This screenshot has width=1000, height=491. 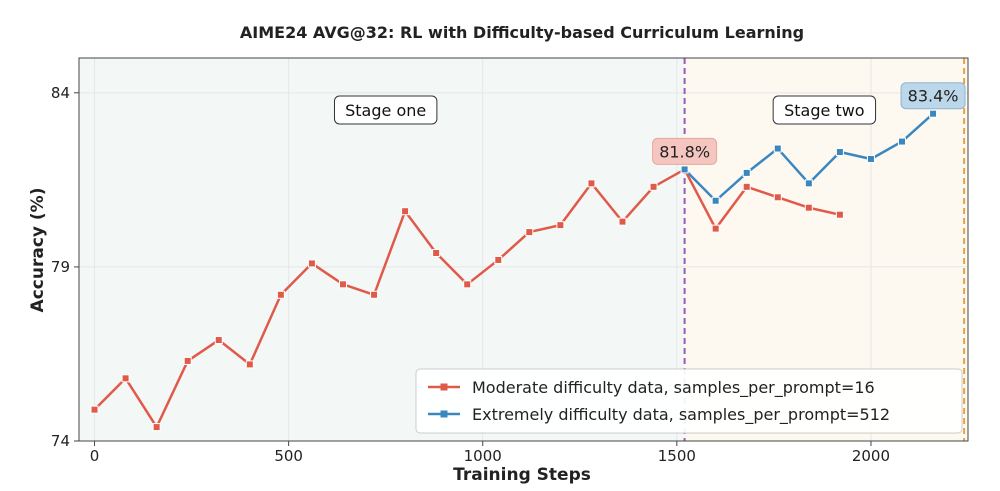 I want to click on y-axis-label: Accuracy (%), so click(x=38, y=250).